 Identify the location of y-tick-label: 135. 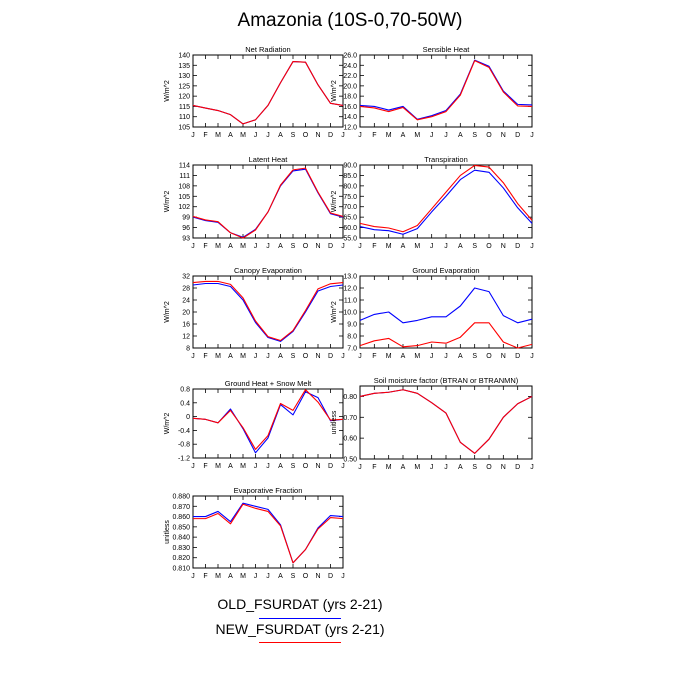
(184, 66).